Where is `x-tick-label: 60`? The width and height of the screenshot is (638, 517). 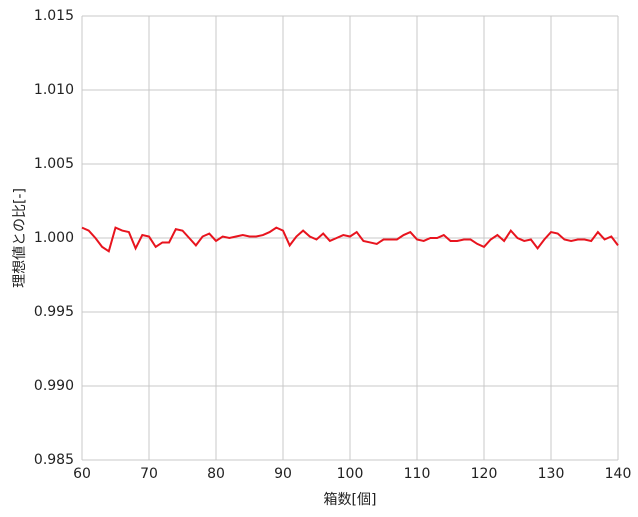
x-tick-label: 60 is located at coordinates (82, 474).